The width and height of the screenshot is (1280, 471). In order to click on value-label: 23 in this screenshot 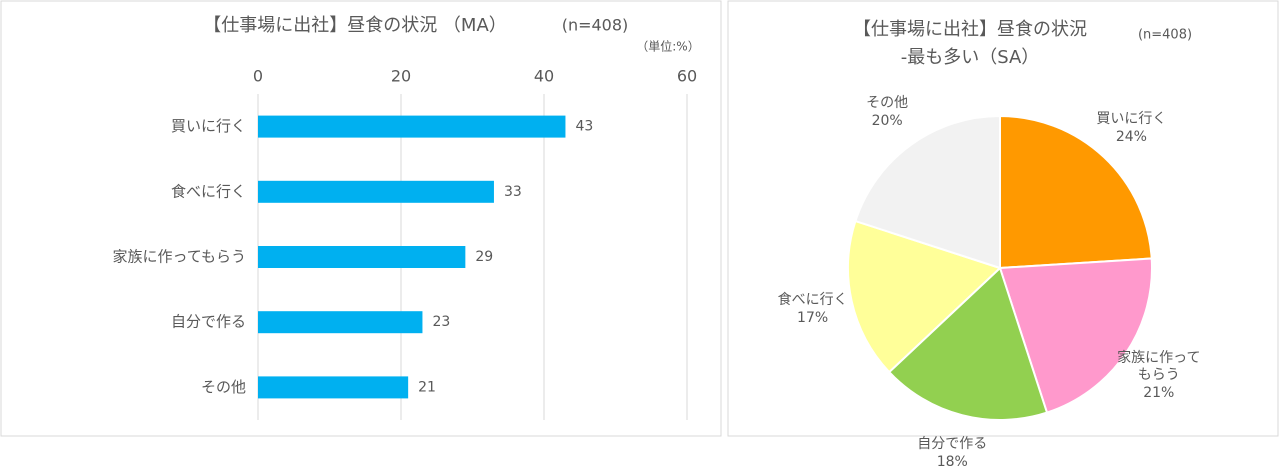, I will do `click(441, 322)`.